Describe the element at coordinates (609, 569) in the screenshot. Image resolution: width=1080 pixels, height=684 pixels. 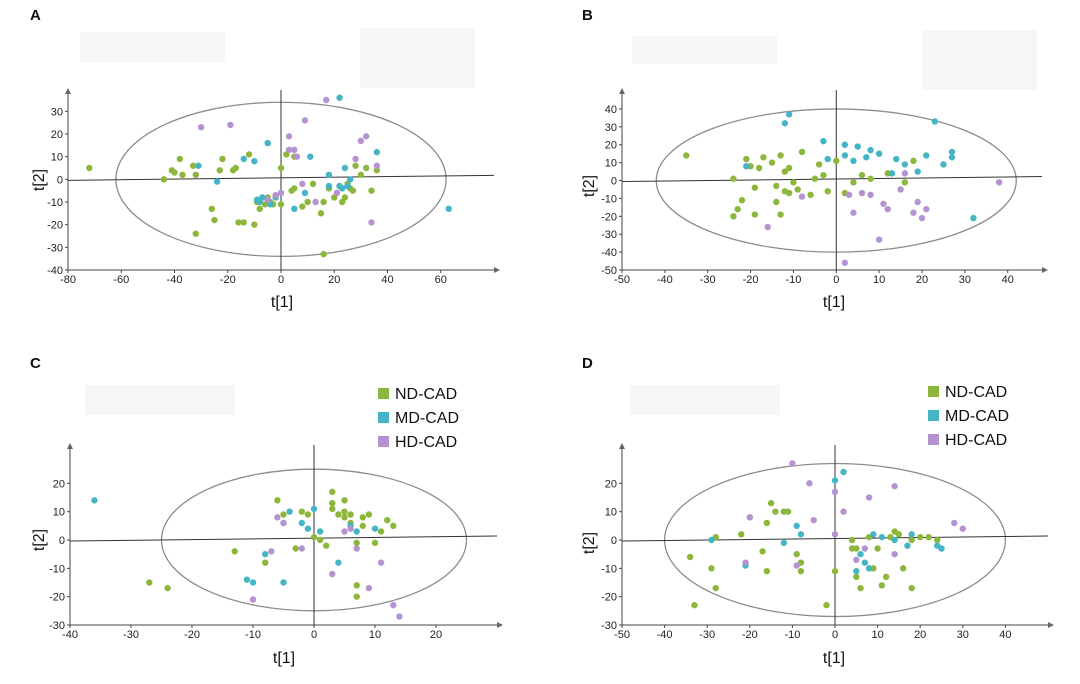
I see `y-tick-label: -10` at that location.